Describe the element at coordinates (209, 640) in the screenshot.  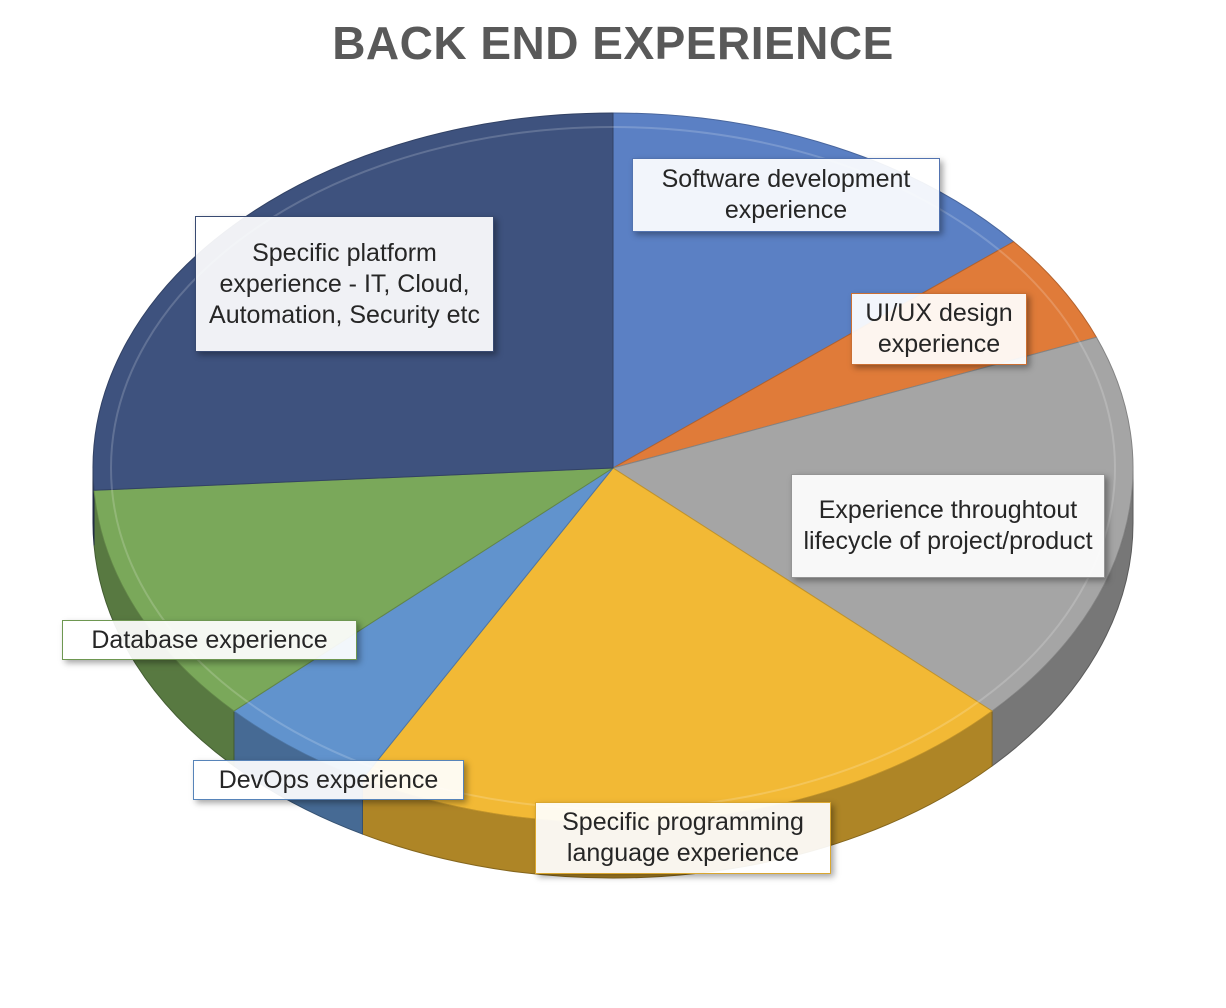
I see `slice-label-database-experience: Database experience` at that location.